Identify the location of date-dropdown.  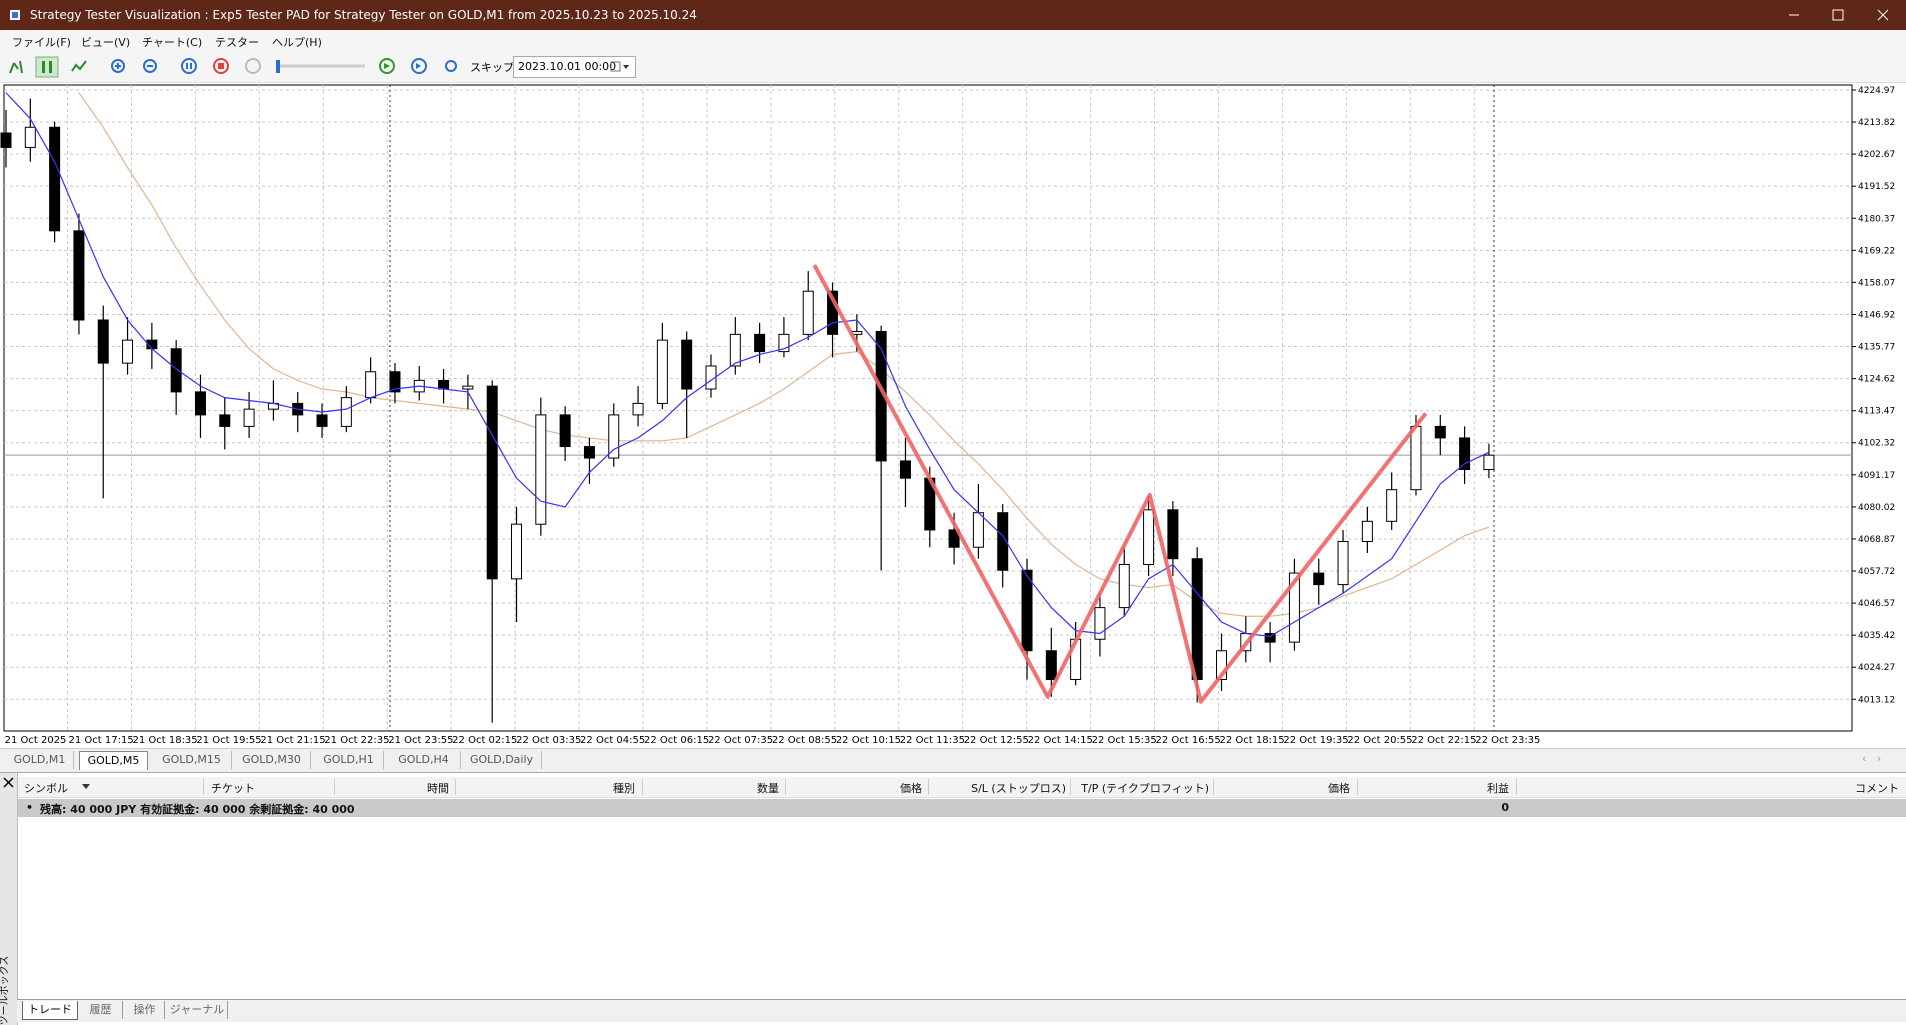
(621, 67).